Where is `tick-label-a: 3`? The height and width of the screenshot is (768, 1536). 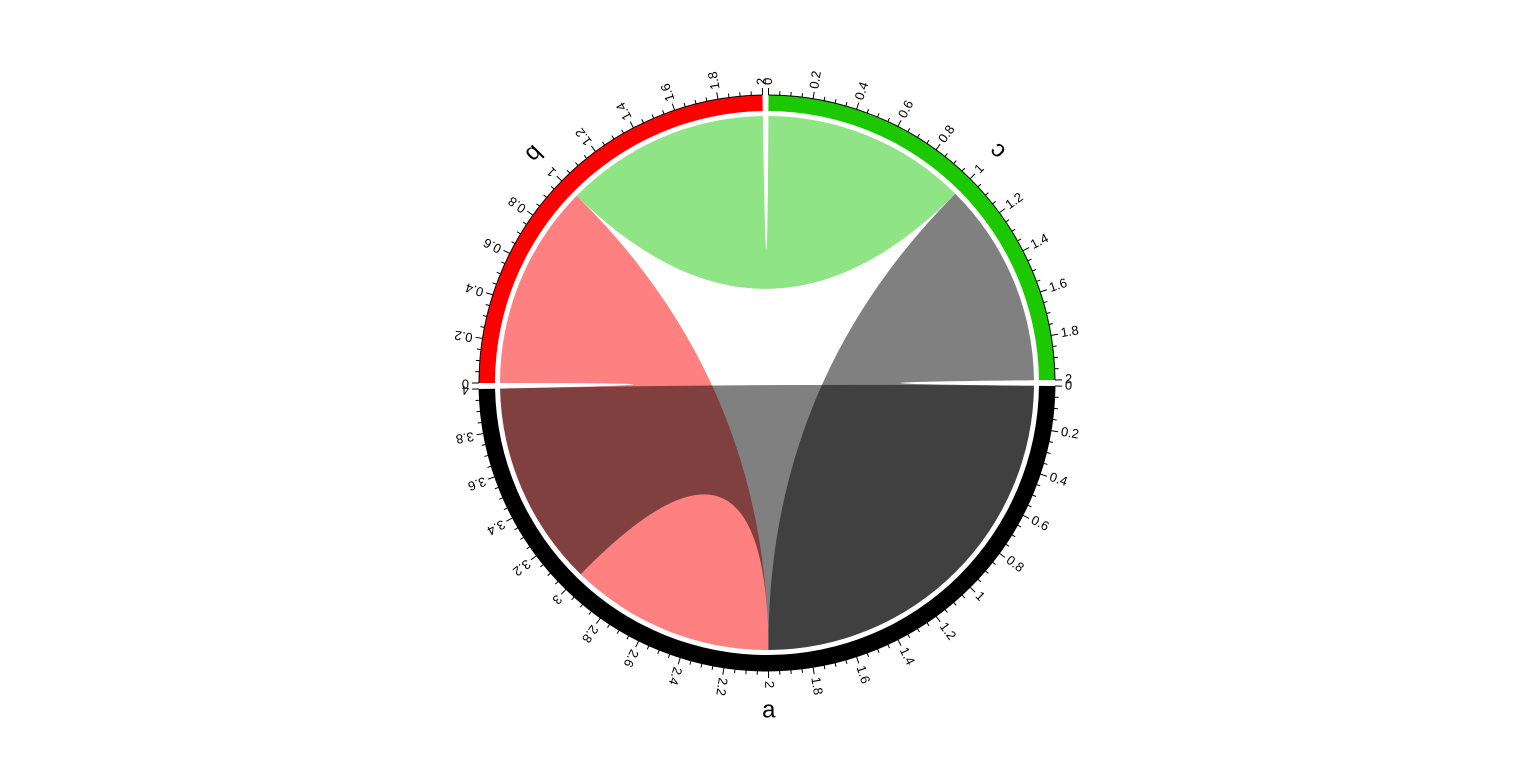 tick-label-a: 3 is located at coordinates (557, 600).